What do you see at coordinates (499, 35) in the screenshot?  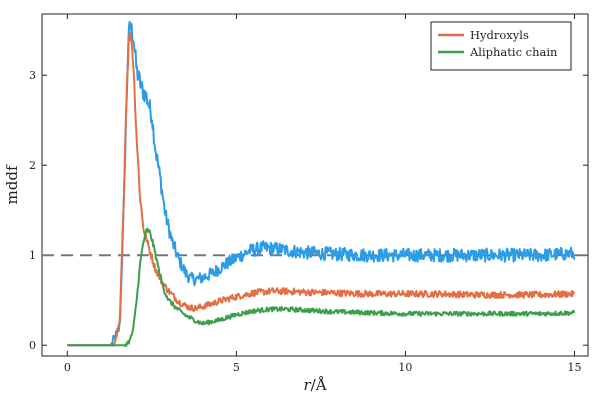 I see `legend-label: Hydroxyls` at bounding box center [499, 35].